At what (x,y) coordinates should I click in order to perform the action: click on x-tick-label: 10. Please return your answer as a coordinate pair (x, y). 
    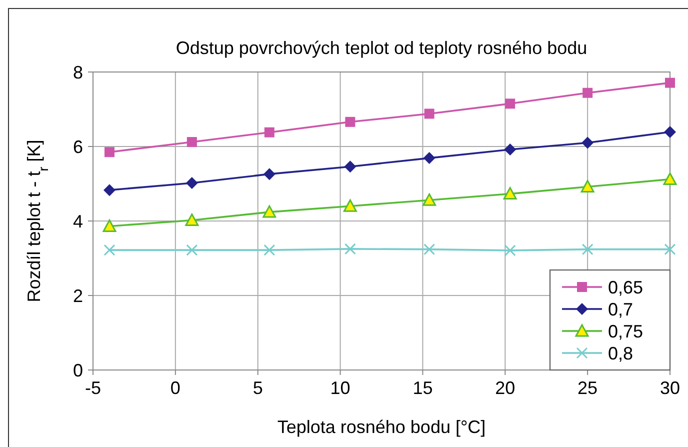
    Looking at the image, I should click on (340, 388).